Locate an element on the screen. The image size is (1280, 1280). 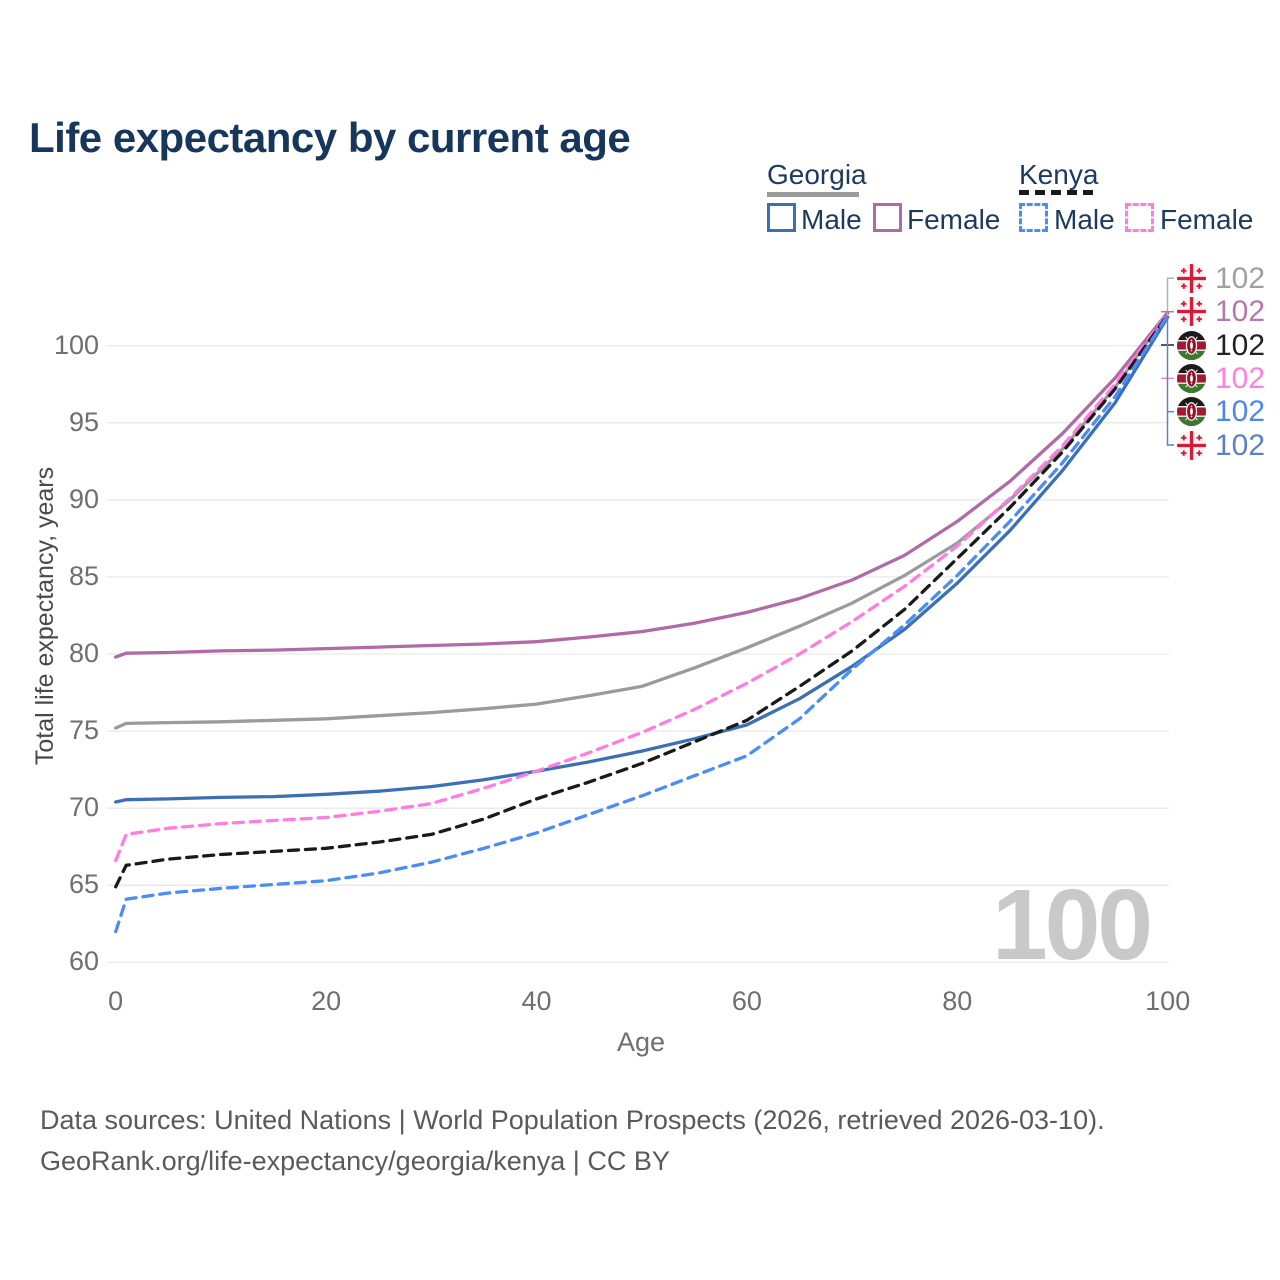
x-tick-label-0: 0 is located at coordinates (116, 1001).